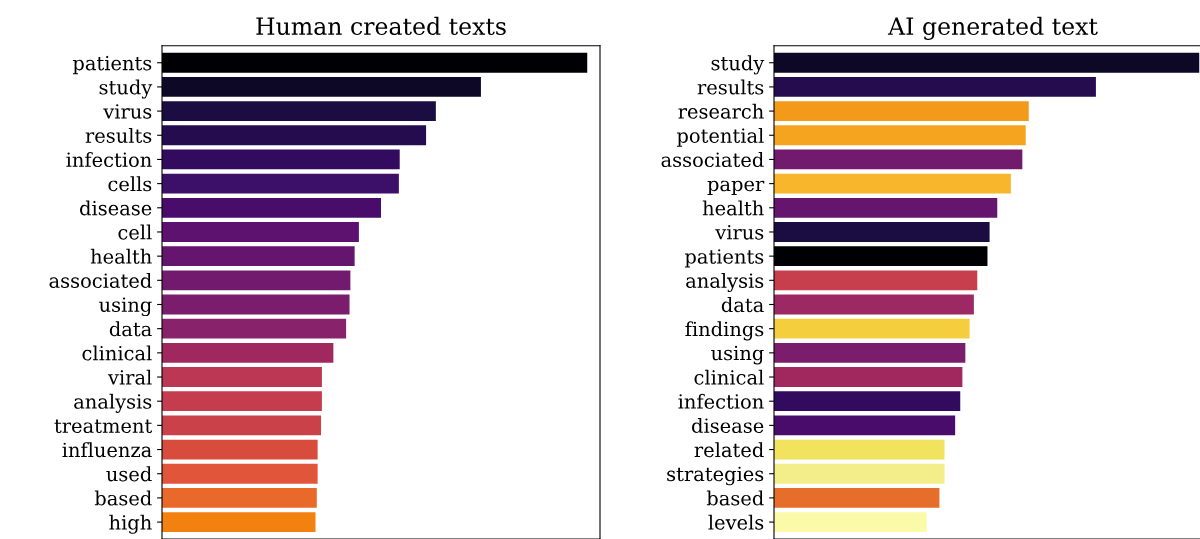 This screenshot has height=539, width=1200. I want to click on y-tick-label: treatment, so click(103, 426).